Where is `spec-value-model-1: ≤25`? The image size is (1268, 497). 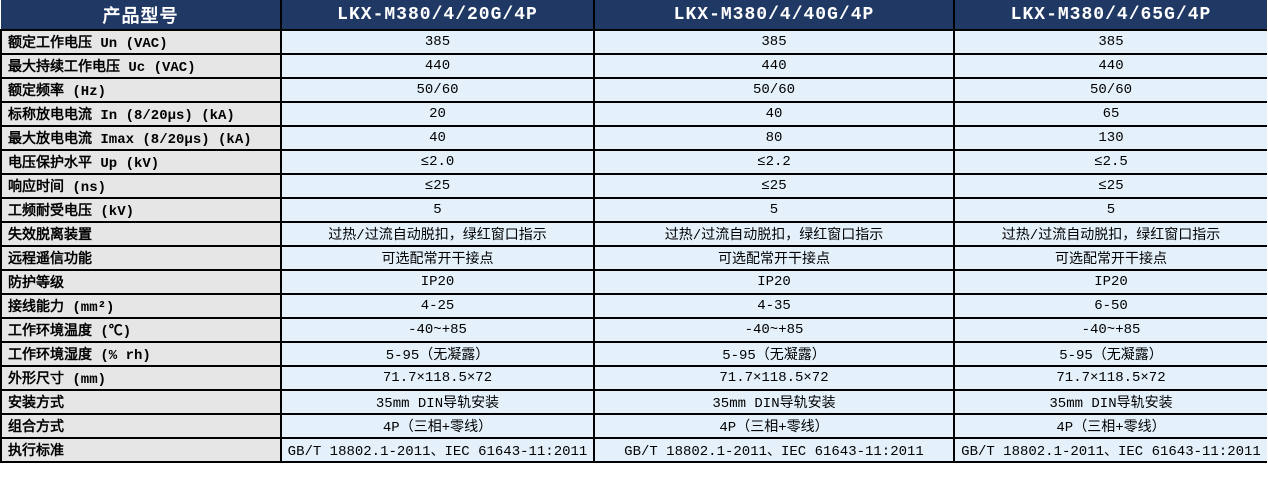
spec-value-model-1: ≤25 is located at coordinates (437, 186).